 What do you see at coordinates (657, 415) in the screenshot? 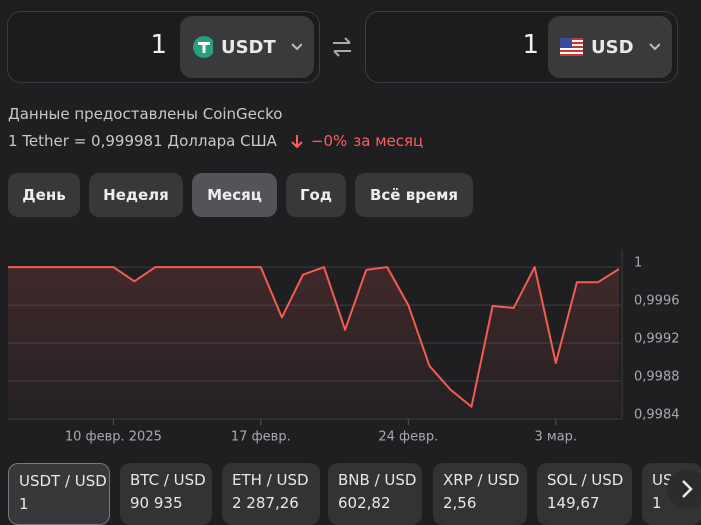
I see `y-tick-label: 0,9984` at bounding box center [657, 415].